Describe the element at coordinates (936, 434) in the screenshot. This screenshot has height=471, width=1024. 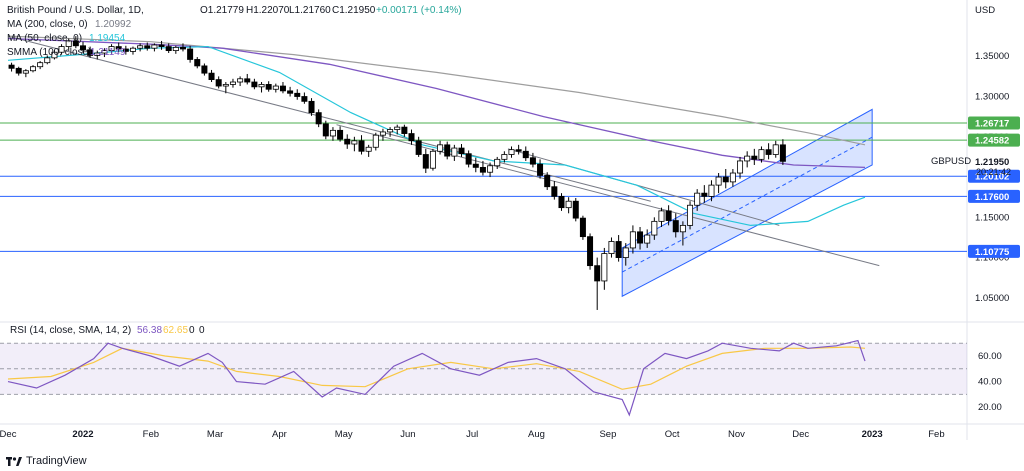
I see `time-label-14: Feb` at that location.